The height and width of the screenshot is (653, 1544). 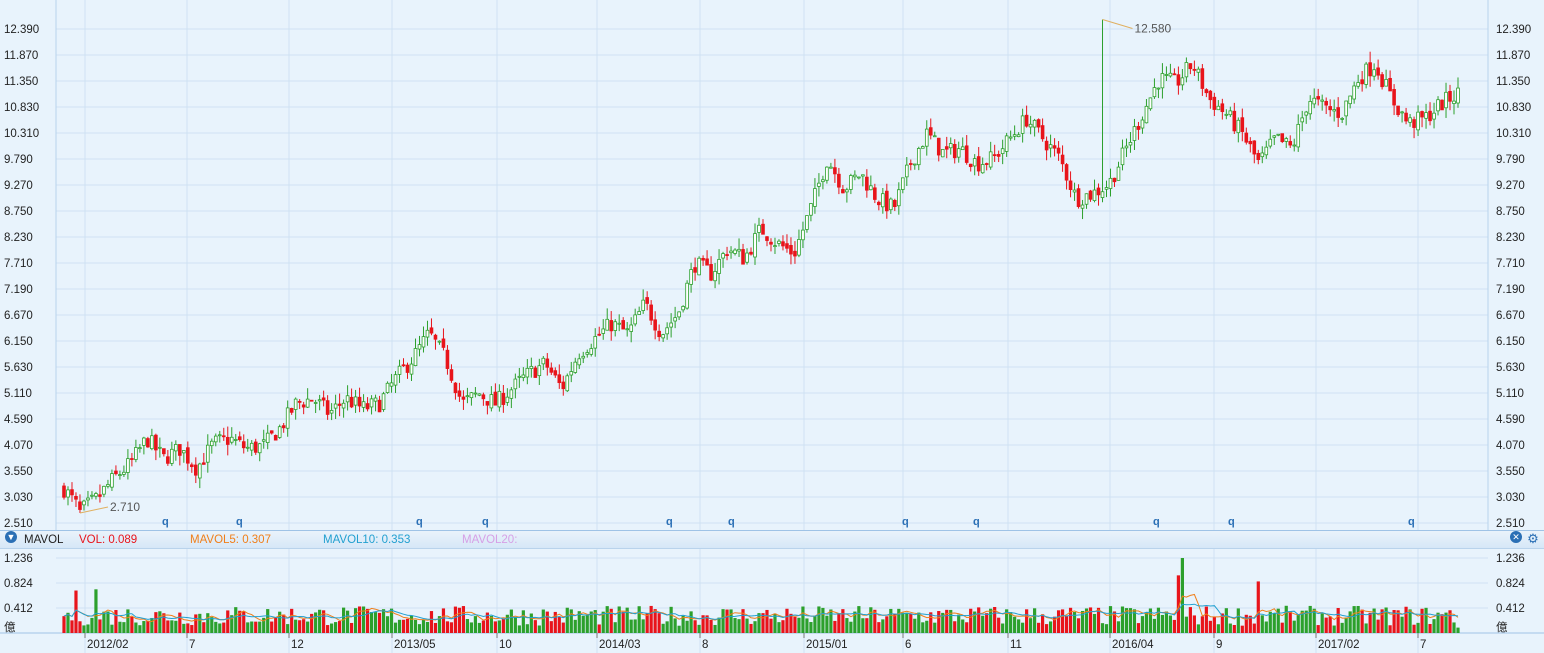 I want to click on chevron-down-icon: ▼, so click(x=11, y=537).